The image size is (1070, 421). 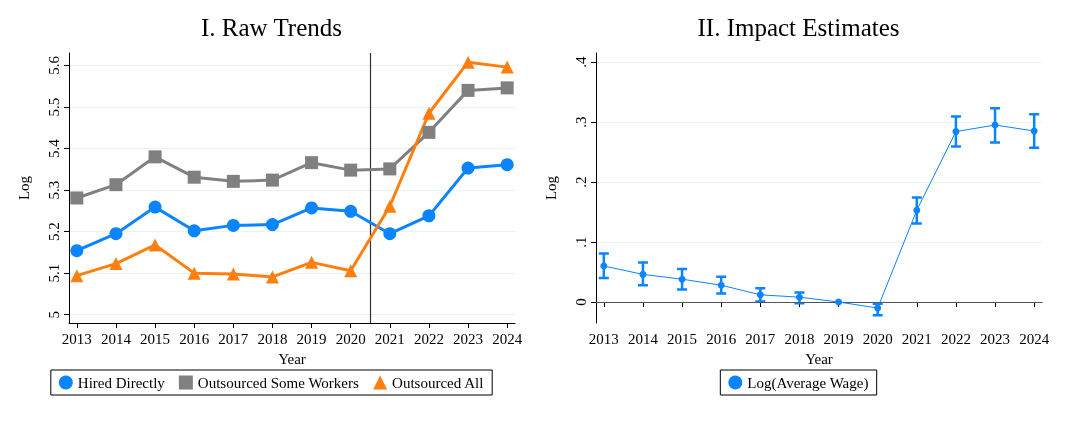 What do you see at coordinates (271, 27) in the screenshot?
I see `chart-title: I. Raw Trends` at bounding box center [271, 27].